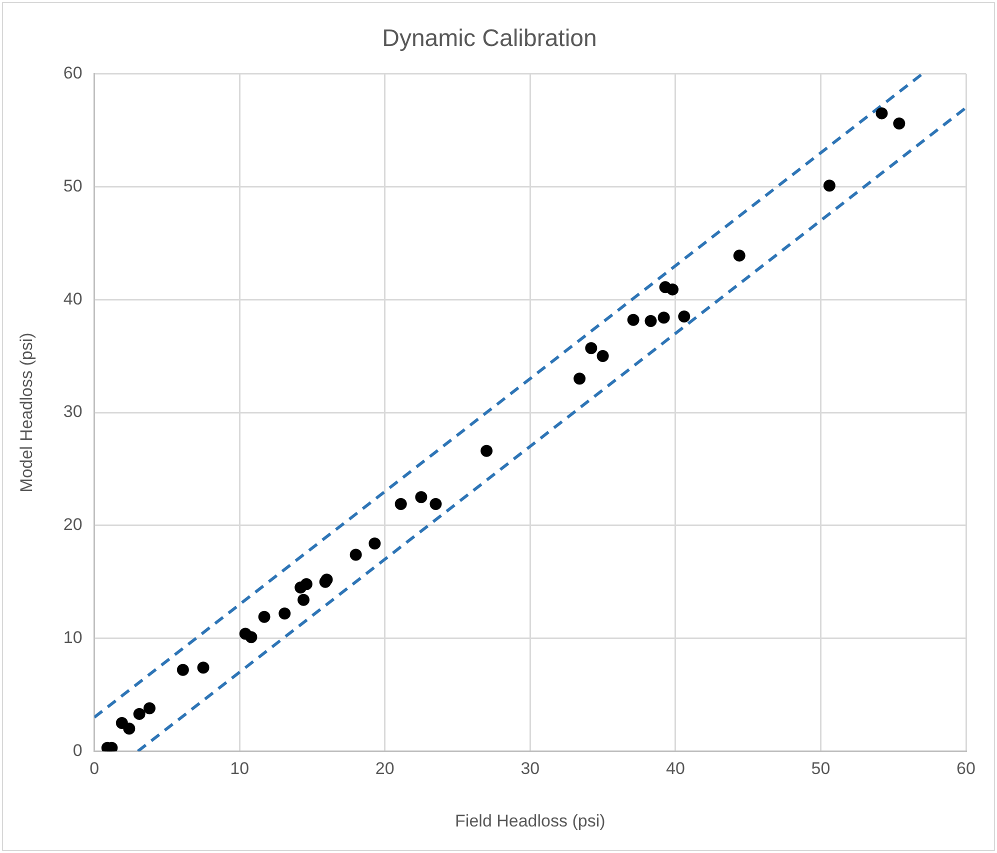  What do you see at coordinates (26, 412) in the screenshot?
I see `y-axis-title: Model Headloss (psi)` at bounding box center [26, 412].